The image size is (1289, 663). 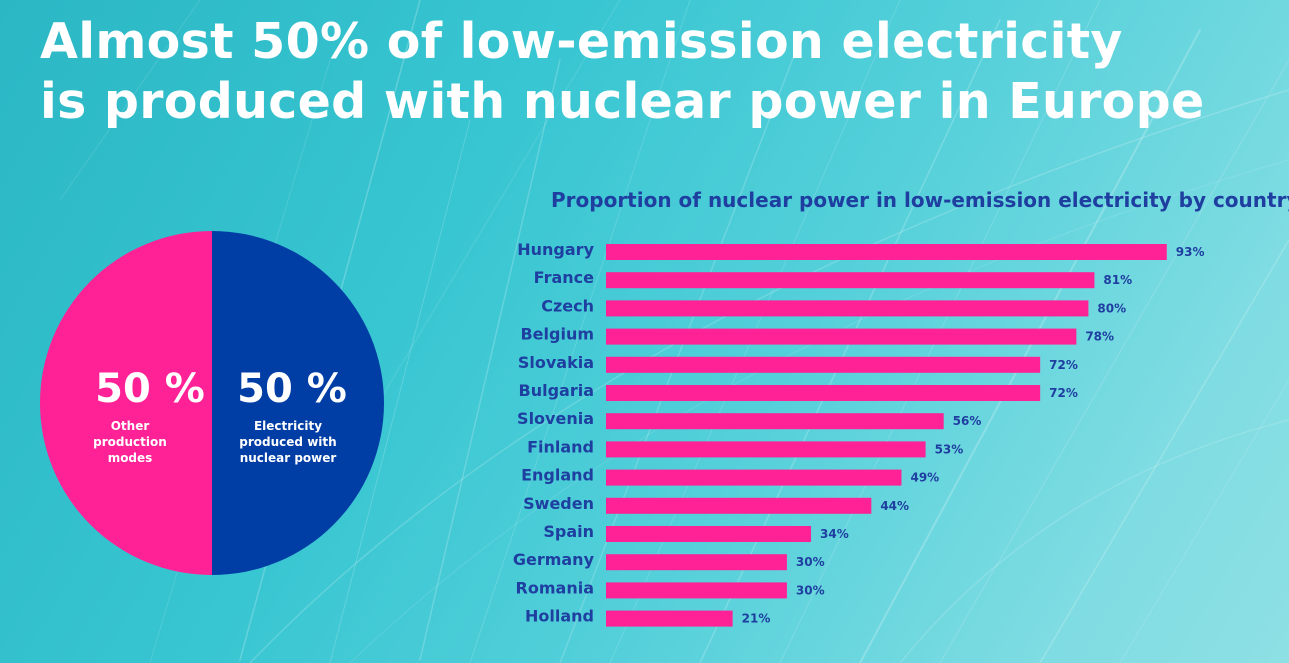 I want to click on bar-germany, so click(x=696, y=562).